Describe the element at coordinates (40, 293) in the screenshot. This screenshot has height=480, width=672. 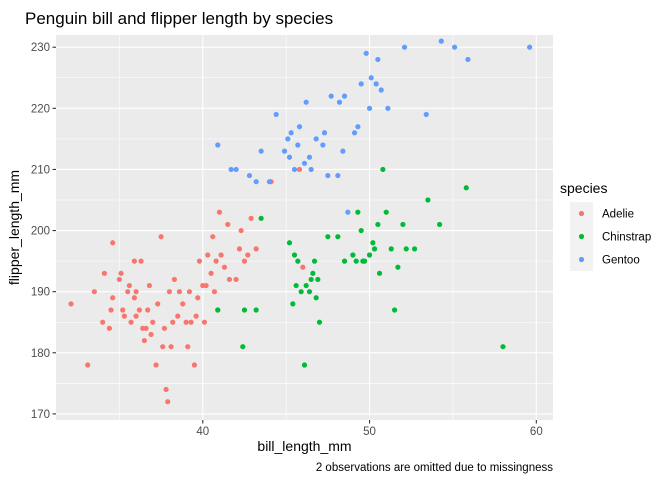
I see `y-tick-label: 190` at that location.